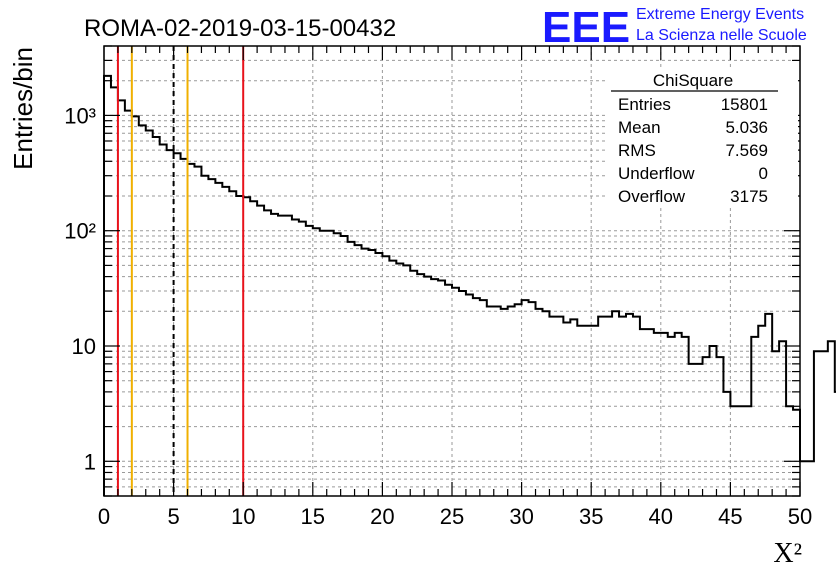  What do you see at coordinates (720, 14) in the screenshot?
I see `eee-logo-line1: Extreme Energy Events` at bounding box center [720, 14].